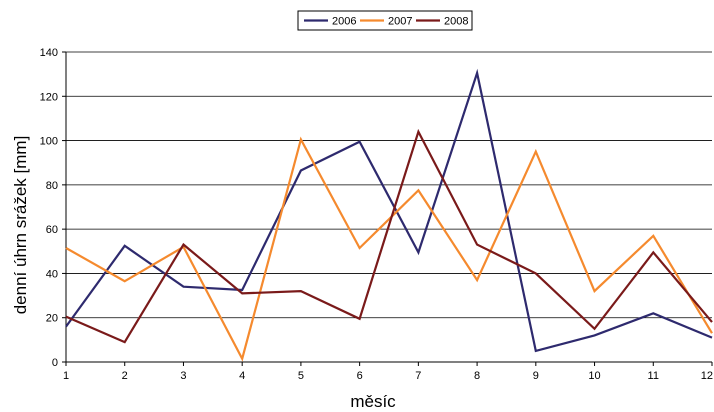  What do you see at coordinates (442, 22) in the screenshot?
I see `legend-item-2008: 2008` at bounding box center [442, 22].